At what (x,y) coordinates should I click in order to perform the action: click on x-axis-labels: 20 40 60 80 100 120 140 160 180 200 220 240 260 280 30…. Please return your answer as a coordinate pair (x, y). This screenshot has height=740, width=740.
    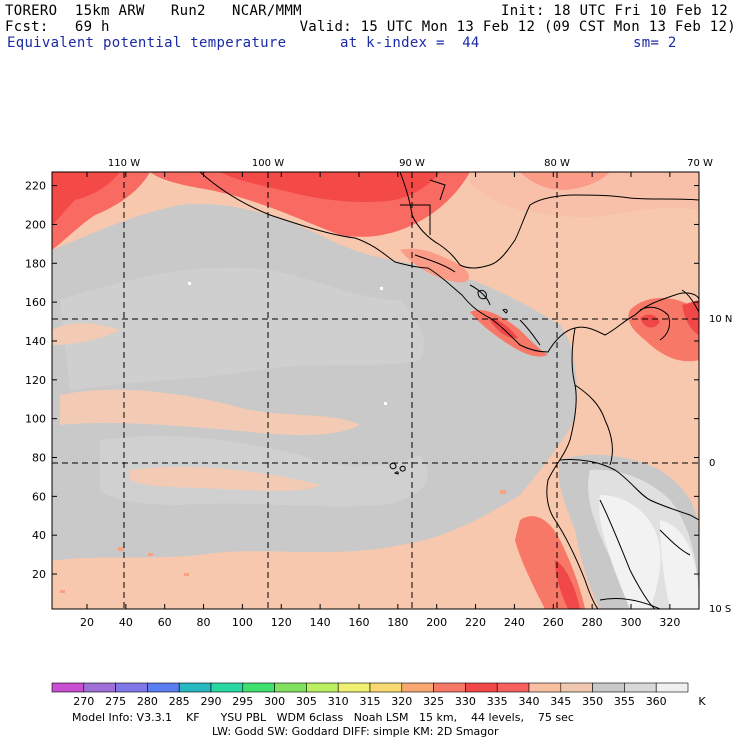
    Looking at the image, I should click on (380, 622).